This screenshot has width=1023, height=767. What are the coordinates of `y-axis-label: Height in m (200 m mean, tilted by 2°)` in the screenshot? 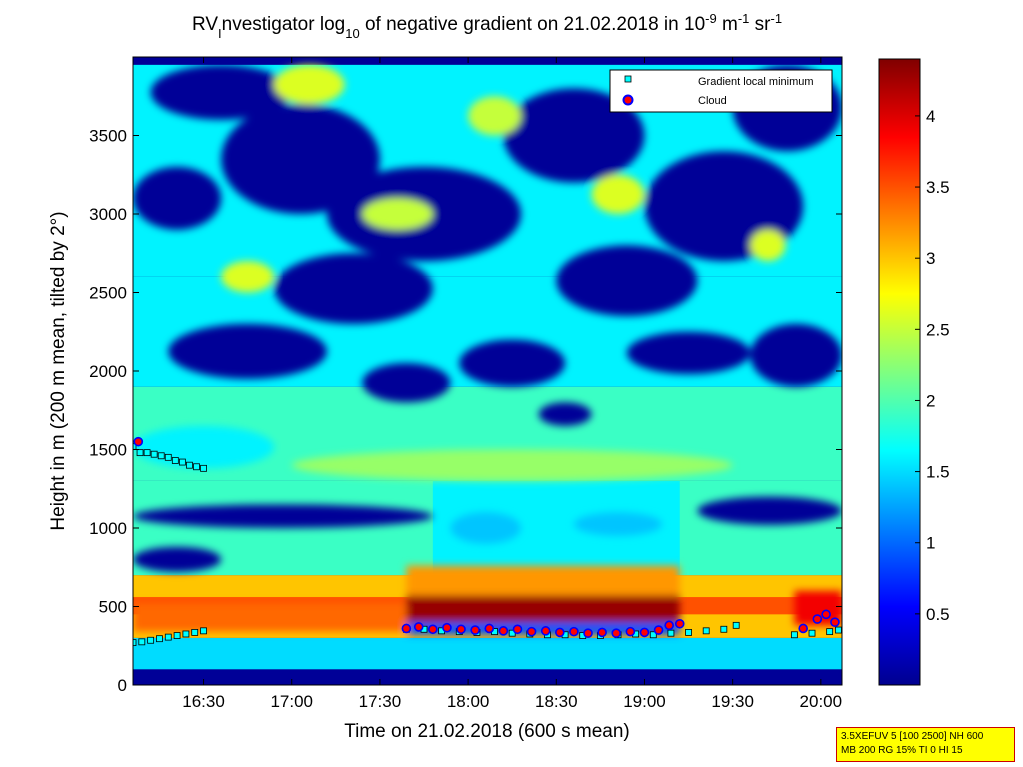 It's located at (58, 370).